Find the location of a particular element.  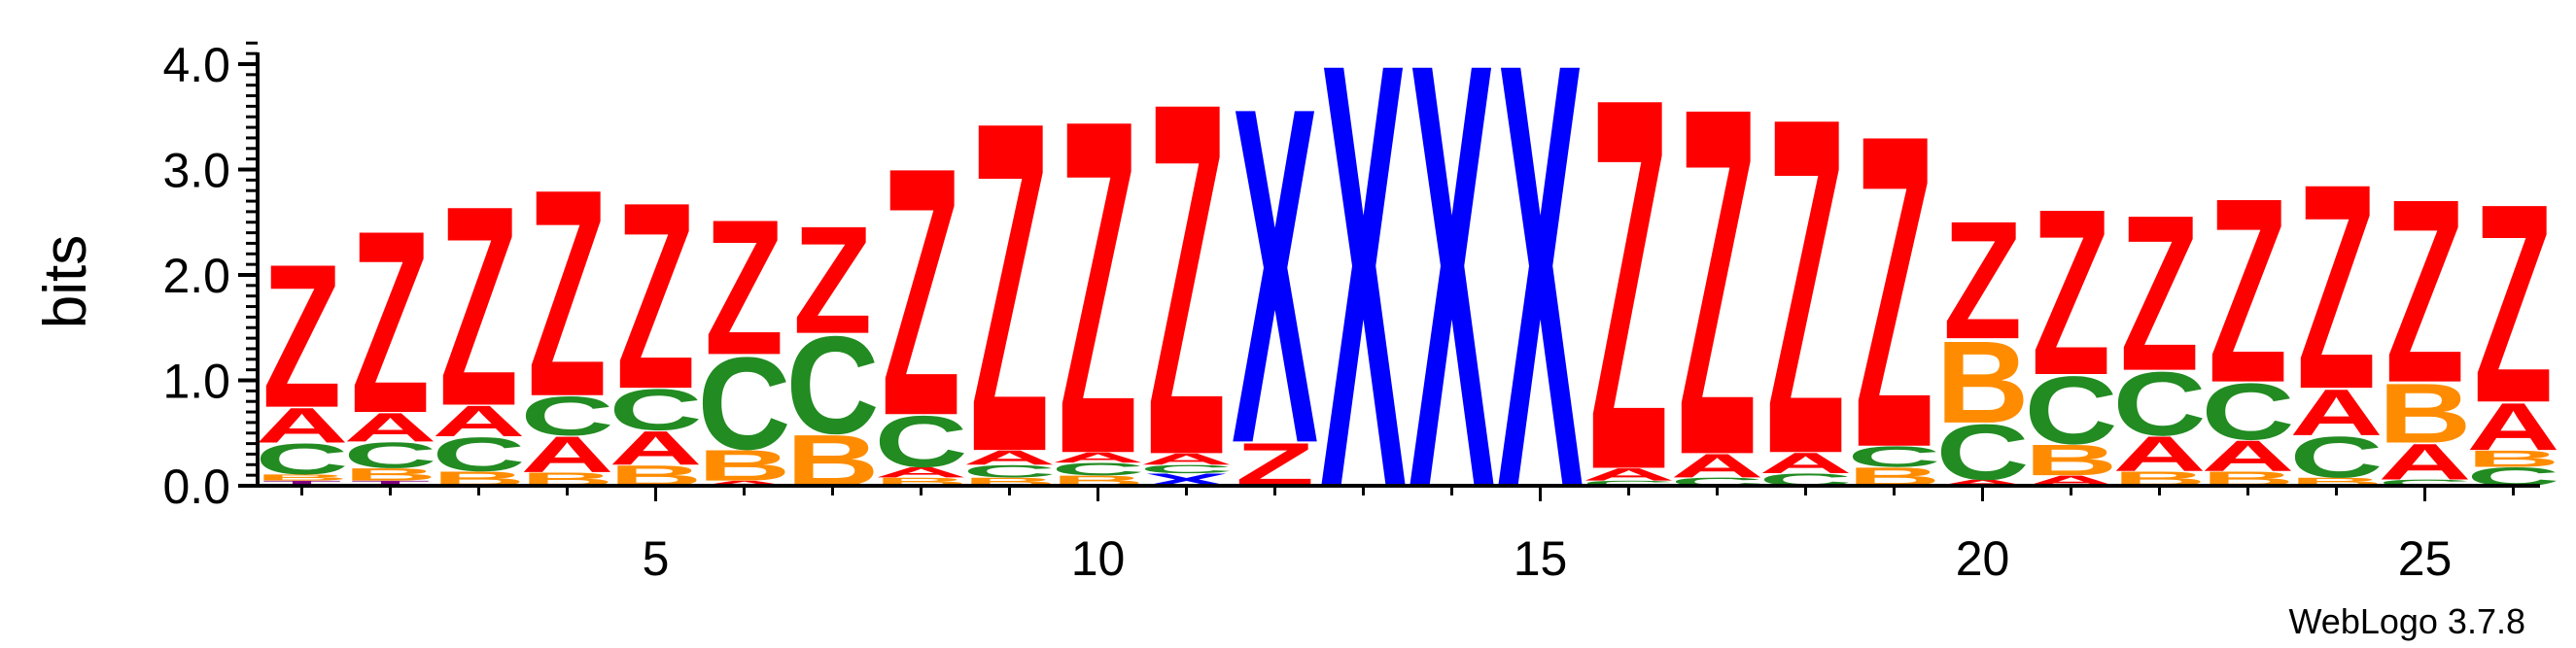

y-tick-label: 0.0 is located at coordinates (196, 487).